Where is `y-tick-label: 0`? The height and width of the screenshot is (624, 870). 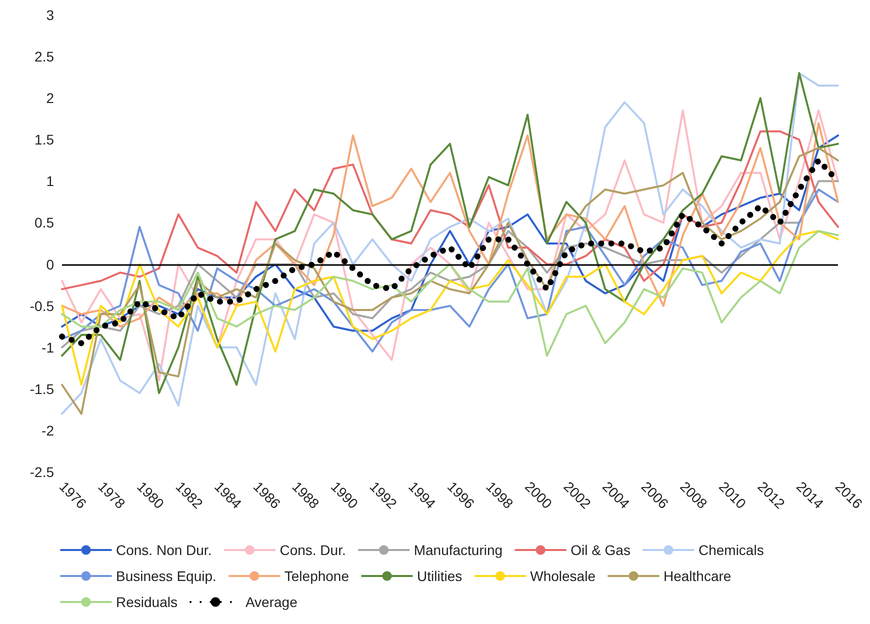
y-tick-label: 0 is located at coordinates (50, 264).